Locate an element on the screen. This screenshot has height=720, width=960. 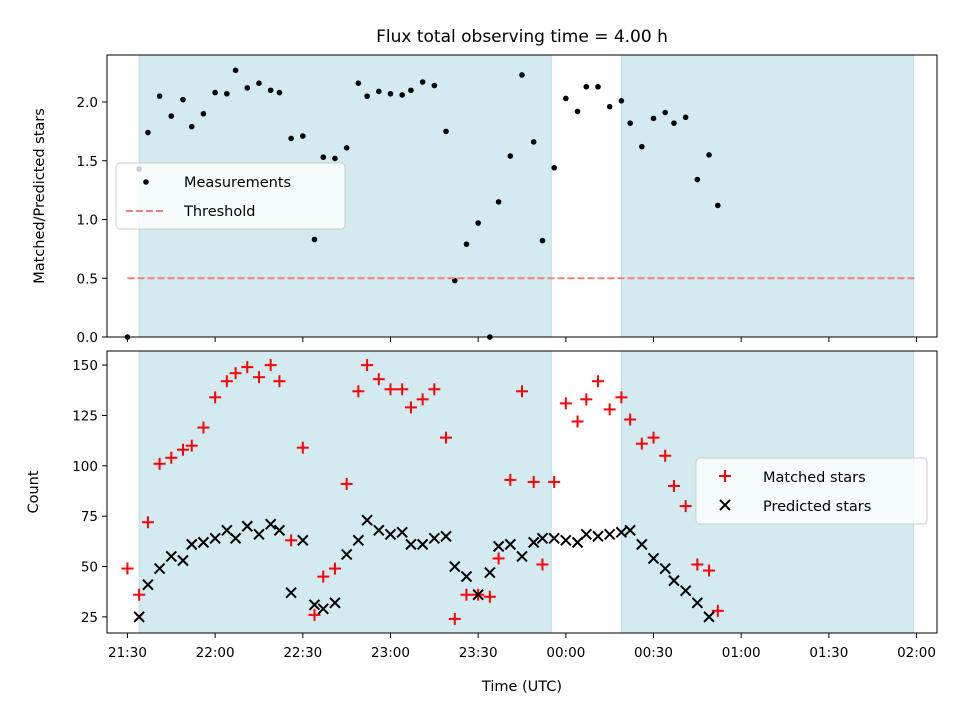
legend-threshold-label: Threshold is located at coordinates (219, 212).